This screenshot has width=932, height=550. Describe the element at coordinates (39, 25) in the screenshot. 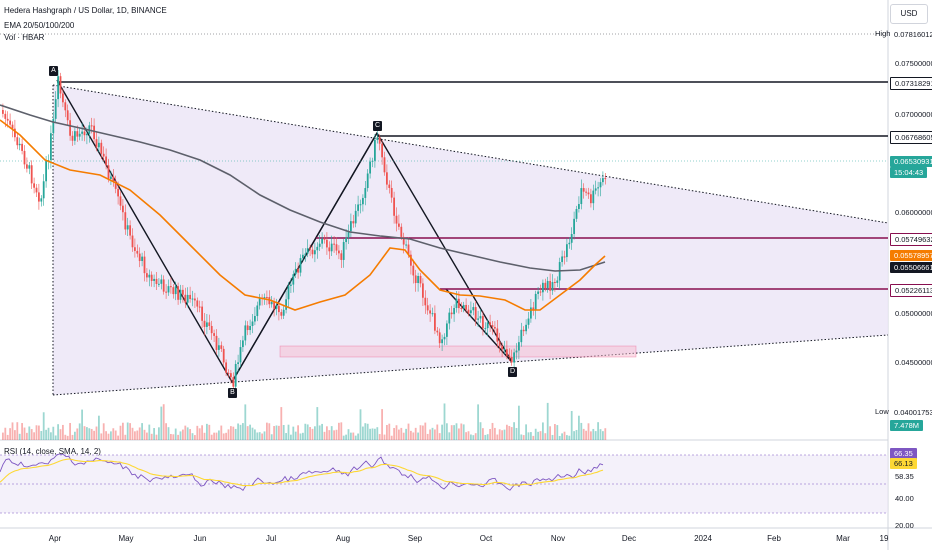

I see `ema-indicator-label: EMA 20/50/100/200` at that location.